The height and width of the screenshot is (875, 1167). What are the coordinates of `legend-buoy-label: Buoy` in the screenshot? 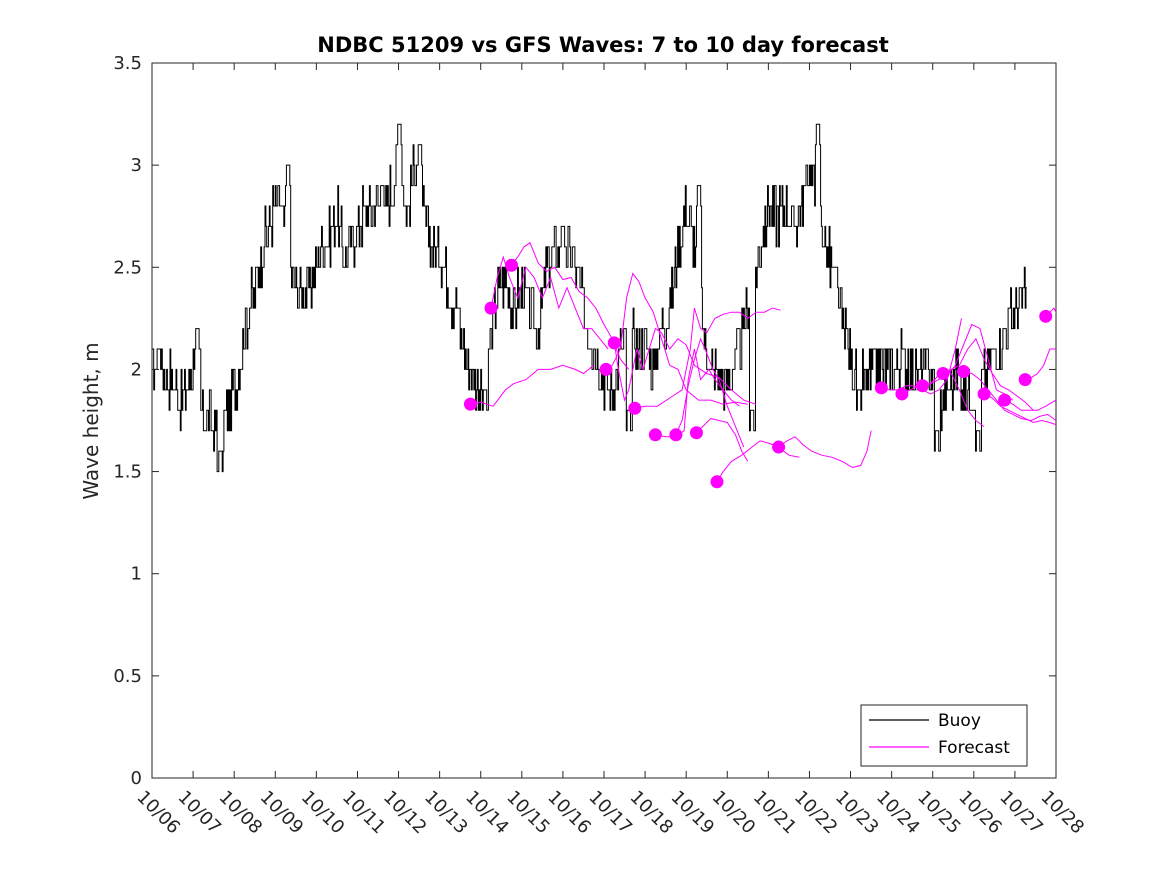 It's located at (959, 721).